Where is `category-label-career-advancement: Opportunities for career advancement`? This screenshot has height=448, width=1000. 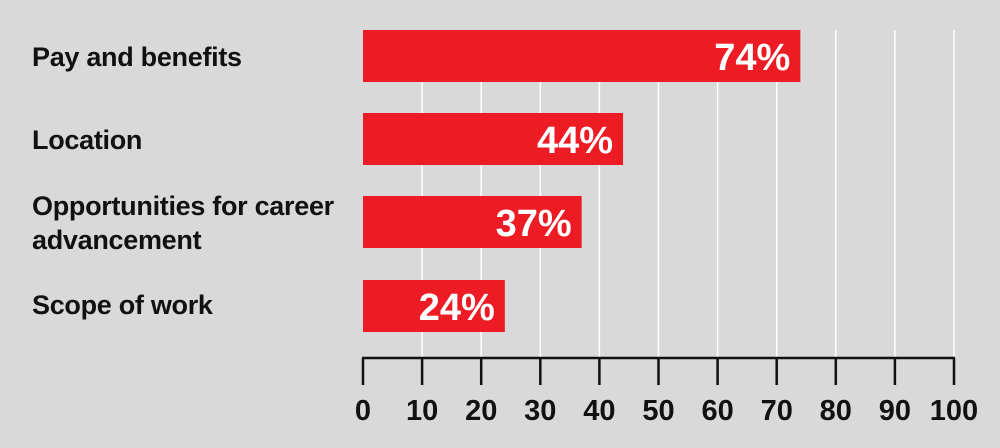
category-label-career-advancement: Opportunities for career advancement is located at coordinates (192, 223).